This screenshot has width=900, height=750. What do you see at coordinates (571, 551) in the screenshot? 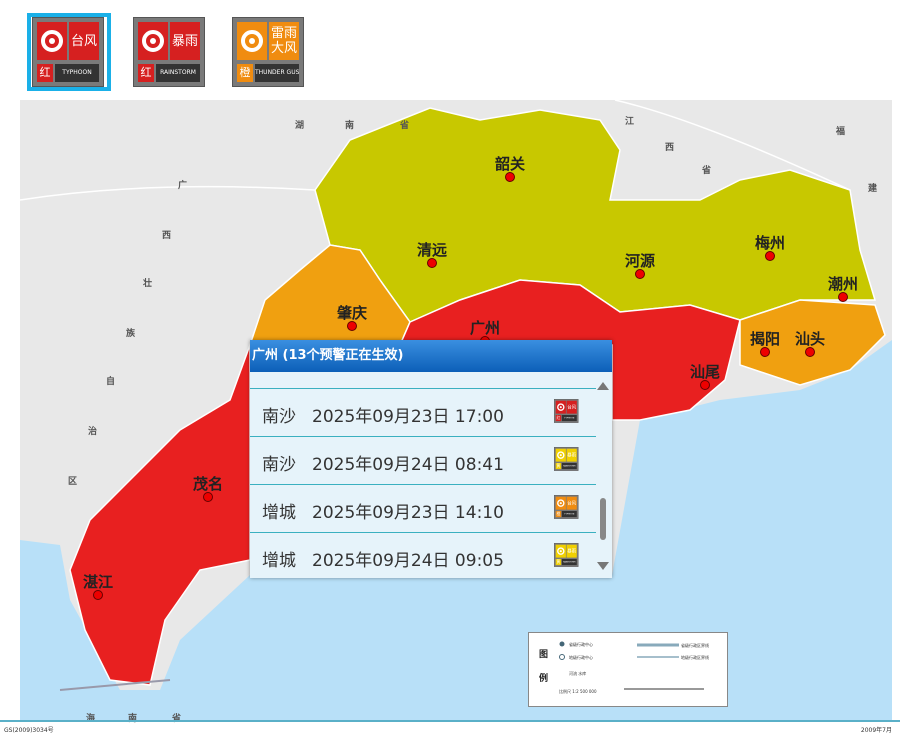
I see `icon-name: 暴雨` at bounding box center [571, 551].